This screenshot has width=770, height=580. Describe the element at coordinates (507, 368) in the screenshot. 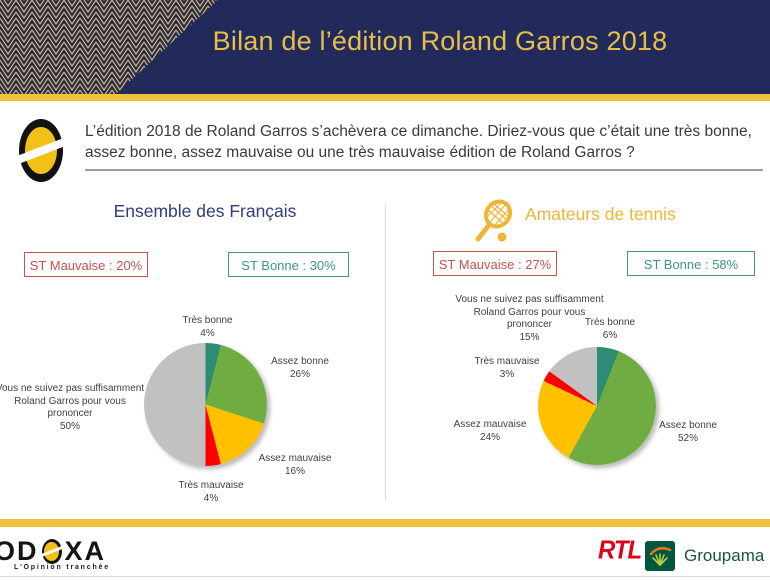

I see `pie-label-tres-mauvaise-2: Très mauvaise 3%` at that location.